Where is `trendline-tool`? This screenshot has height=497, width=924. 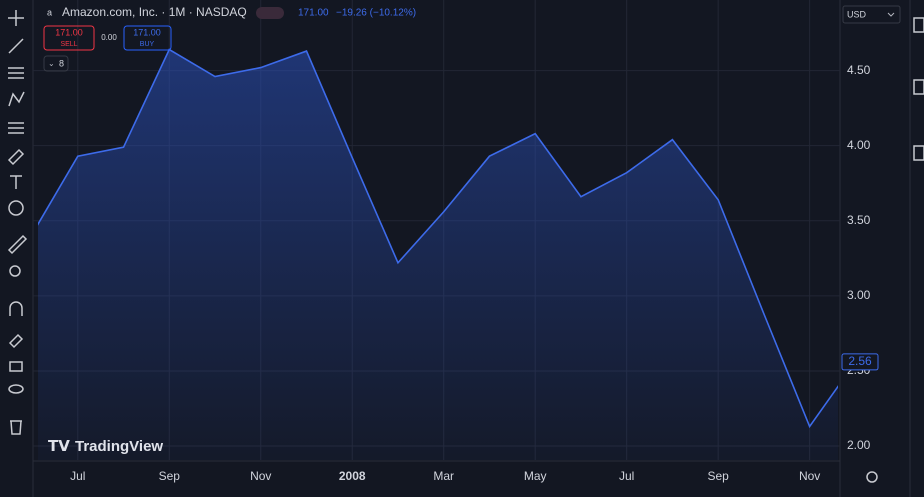 trendline-tool is located at coordinates (16, 46).